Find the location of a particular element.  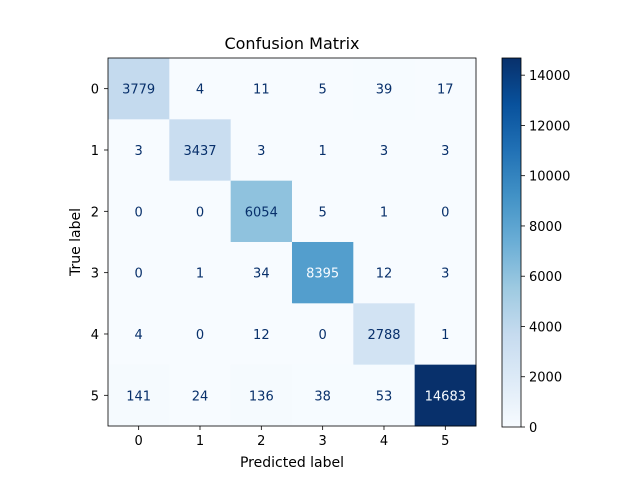

cell-value-label: 14683 is located at coordinates (445, 396).